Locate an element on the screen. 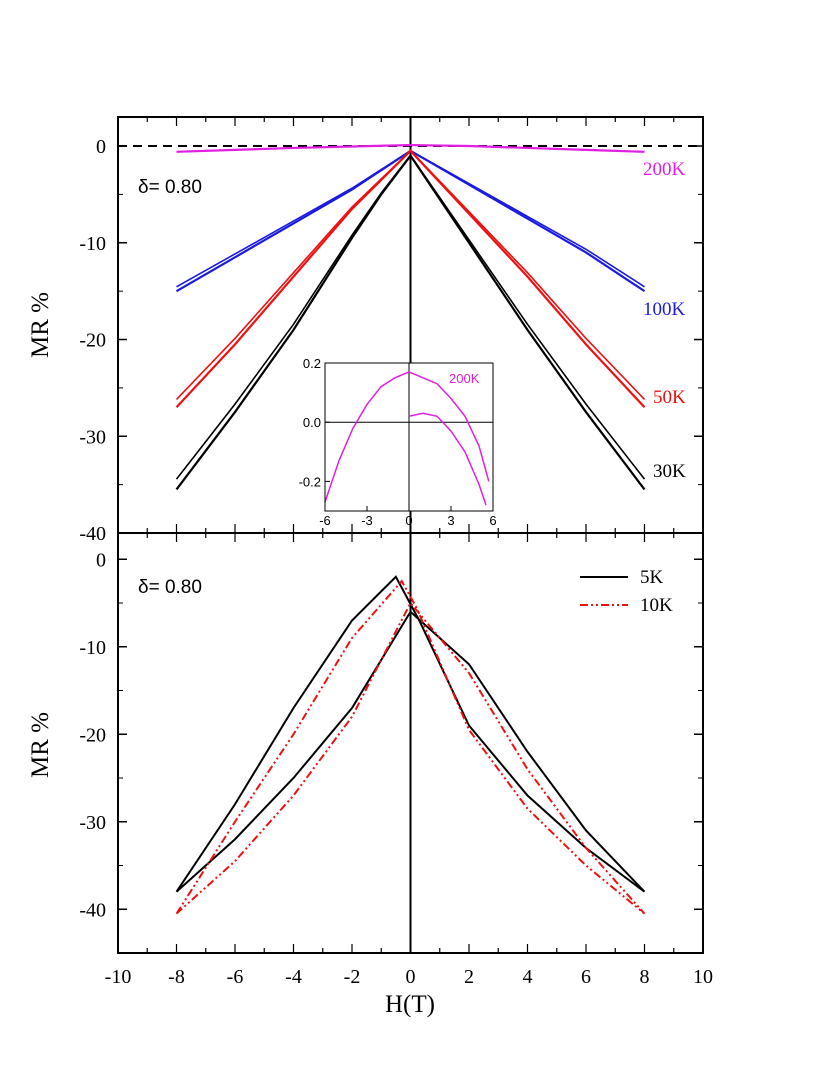  bottom-y-axis-title: MR % is located at coordinates (40, 745).